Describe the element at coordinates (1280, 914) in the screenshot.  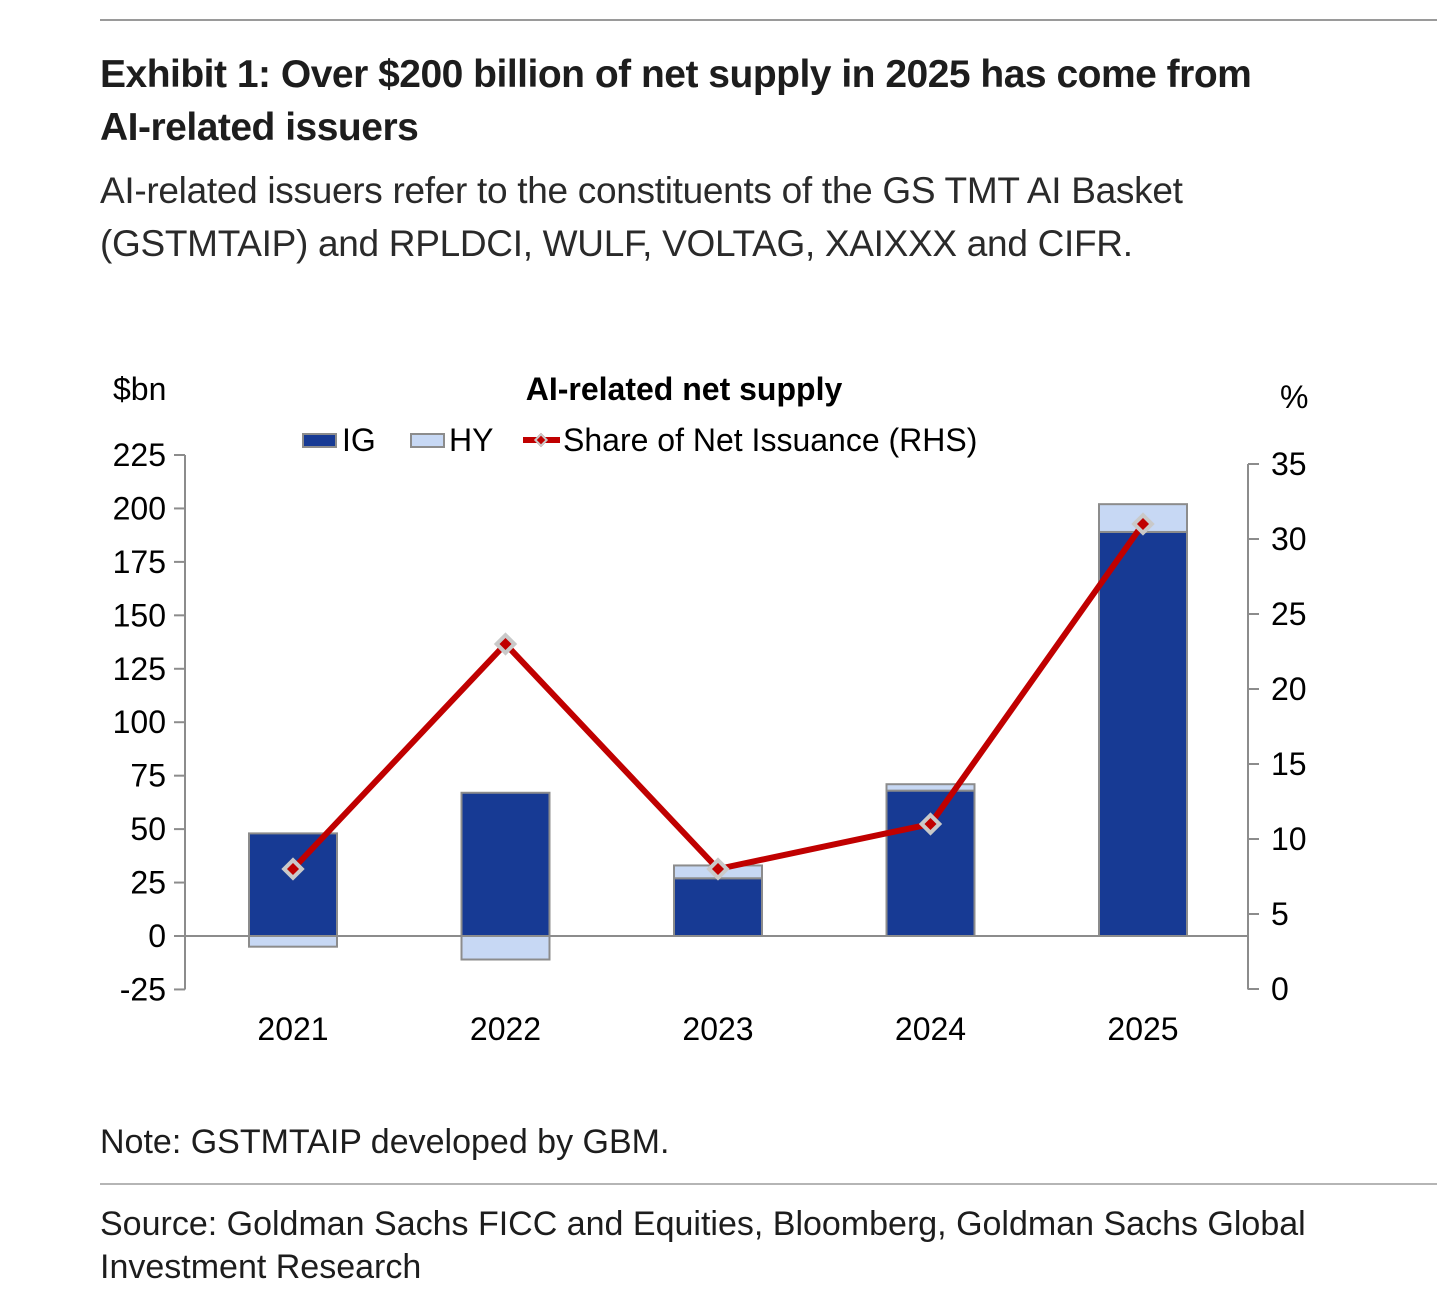
I see `right-axis-tick-label: 5` at that location.